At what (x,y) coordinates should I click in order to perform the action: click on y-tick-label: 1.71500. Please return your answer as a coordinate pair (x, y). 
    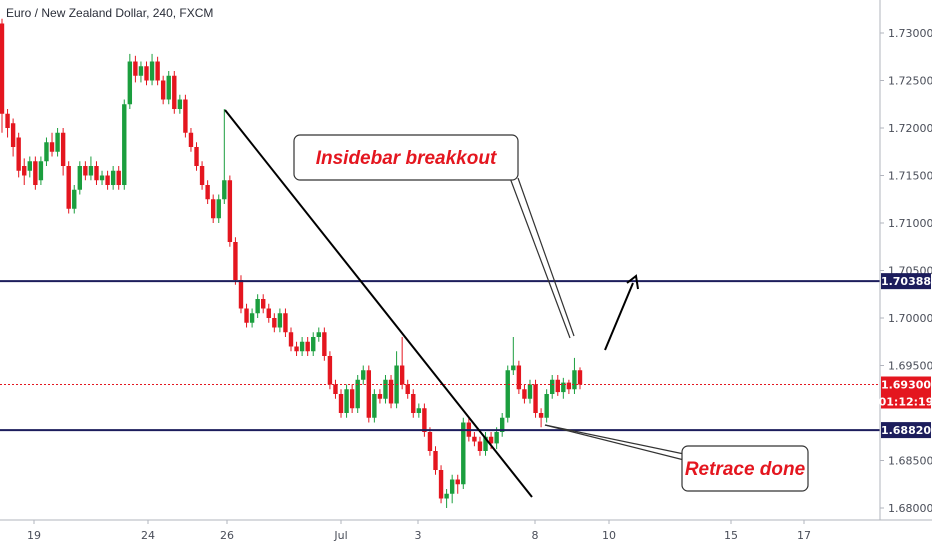
    Looking at the image, I should click on (910, 176).